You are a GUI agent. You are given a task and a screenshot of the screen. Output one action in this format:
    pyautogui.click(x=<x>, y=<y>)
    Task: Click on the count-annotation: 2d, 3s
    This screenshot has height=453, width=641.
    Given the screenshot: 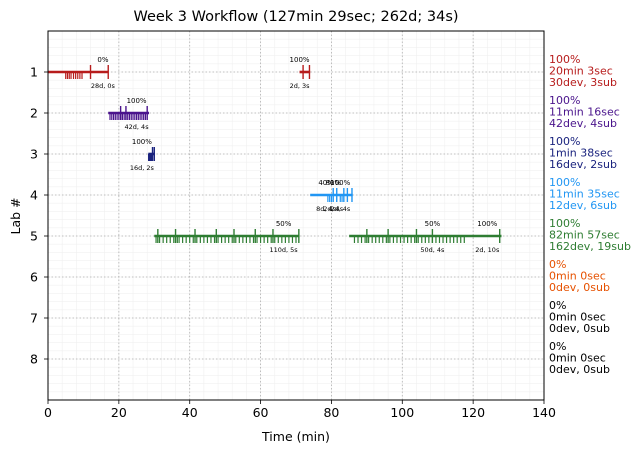 What is the action you would take?
    pyautogui.click(x=300, y=86)
    